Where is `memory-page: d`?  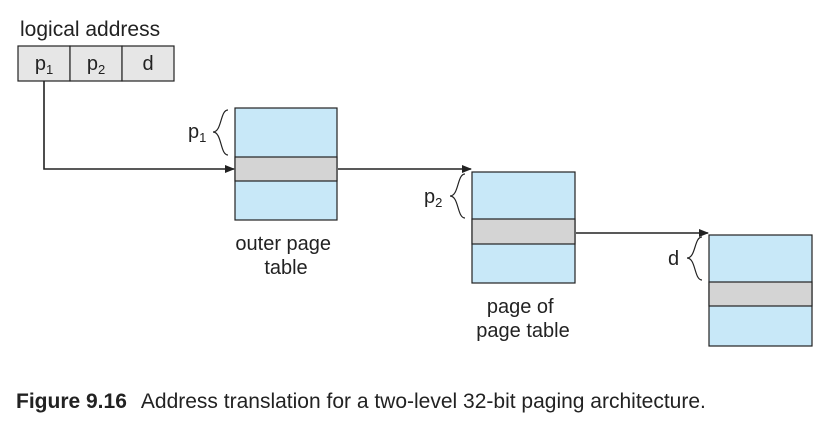
memory-page: d is located at coordinates (740, 290).